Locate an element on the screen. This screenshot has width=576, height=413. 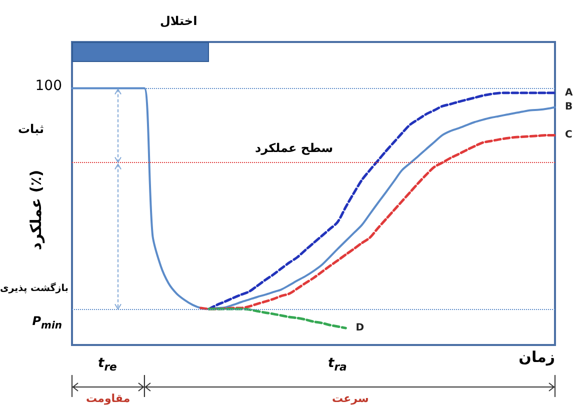
ref-line-label: سطح عملکرد is located at coordinates (294, 148).